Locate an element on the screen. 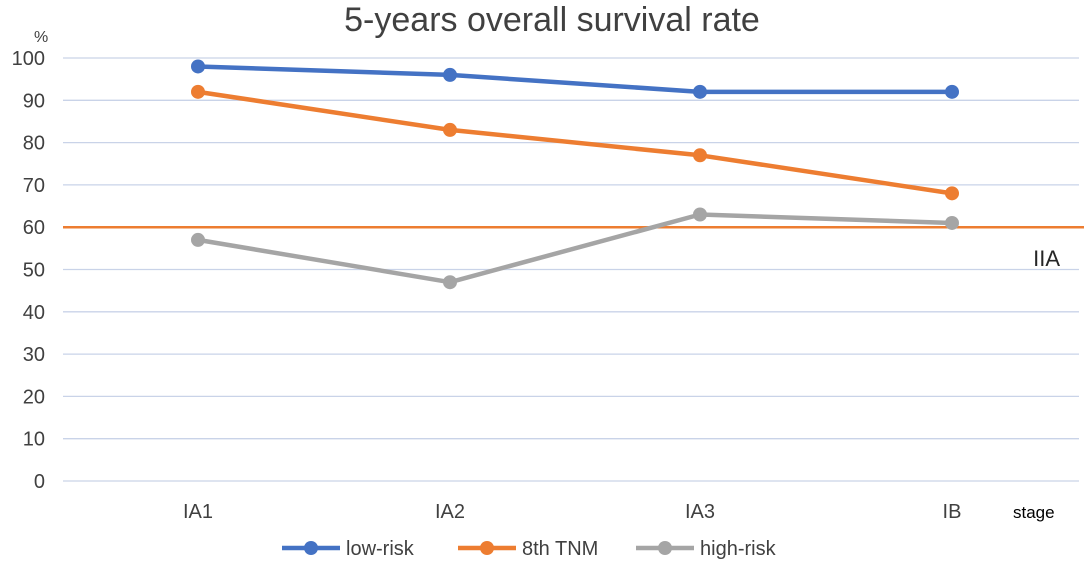  x-tick-ia2: IA2 is located at coordinates (450, 512).